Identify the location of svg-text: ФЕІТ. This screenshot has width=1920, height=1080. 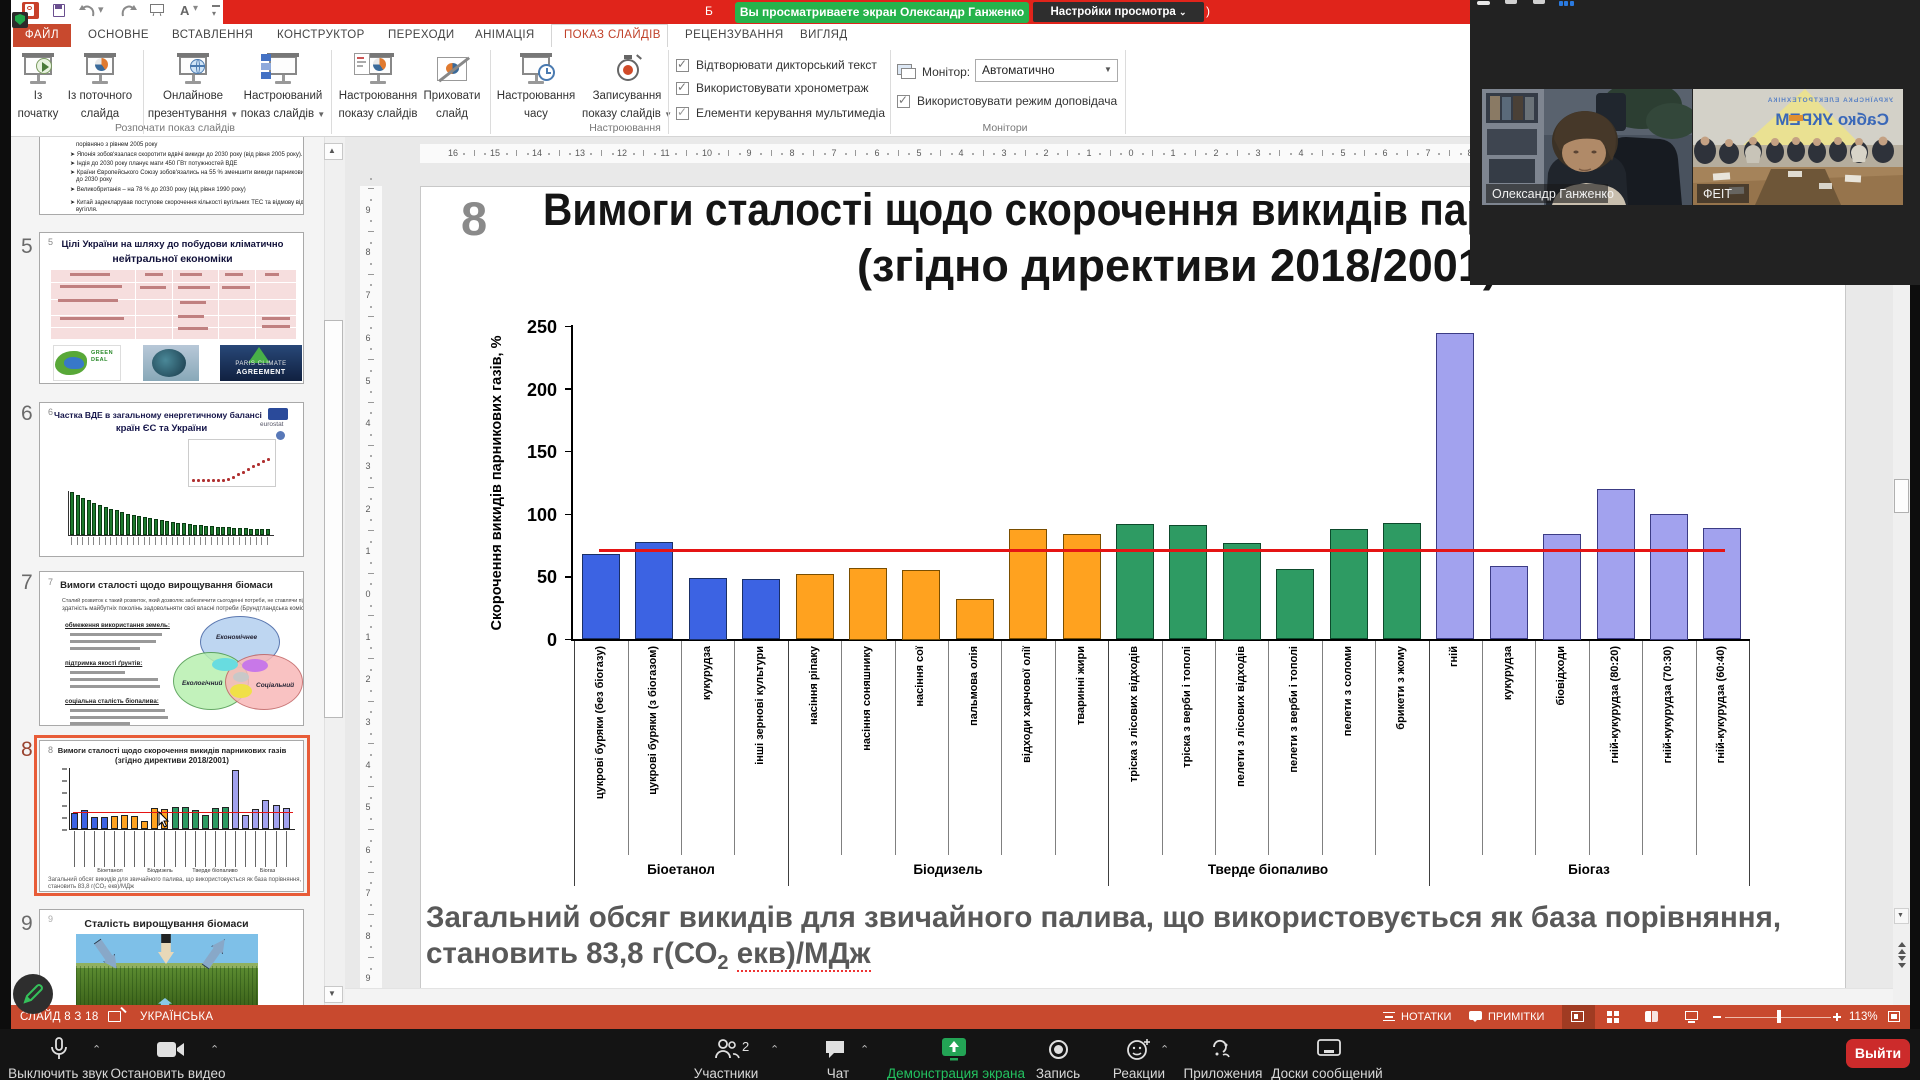
(1717, 194).